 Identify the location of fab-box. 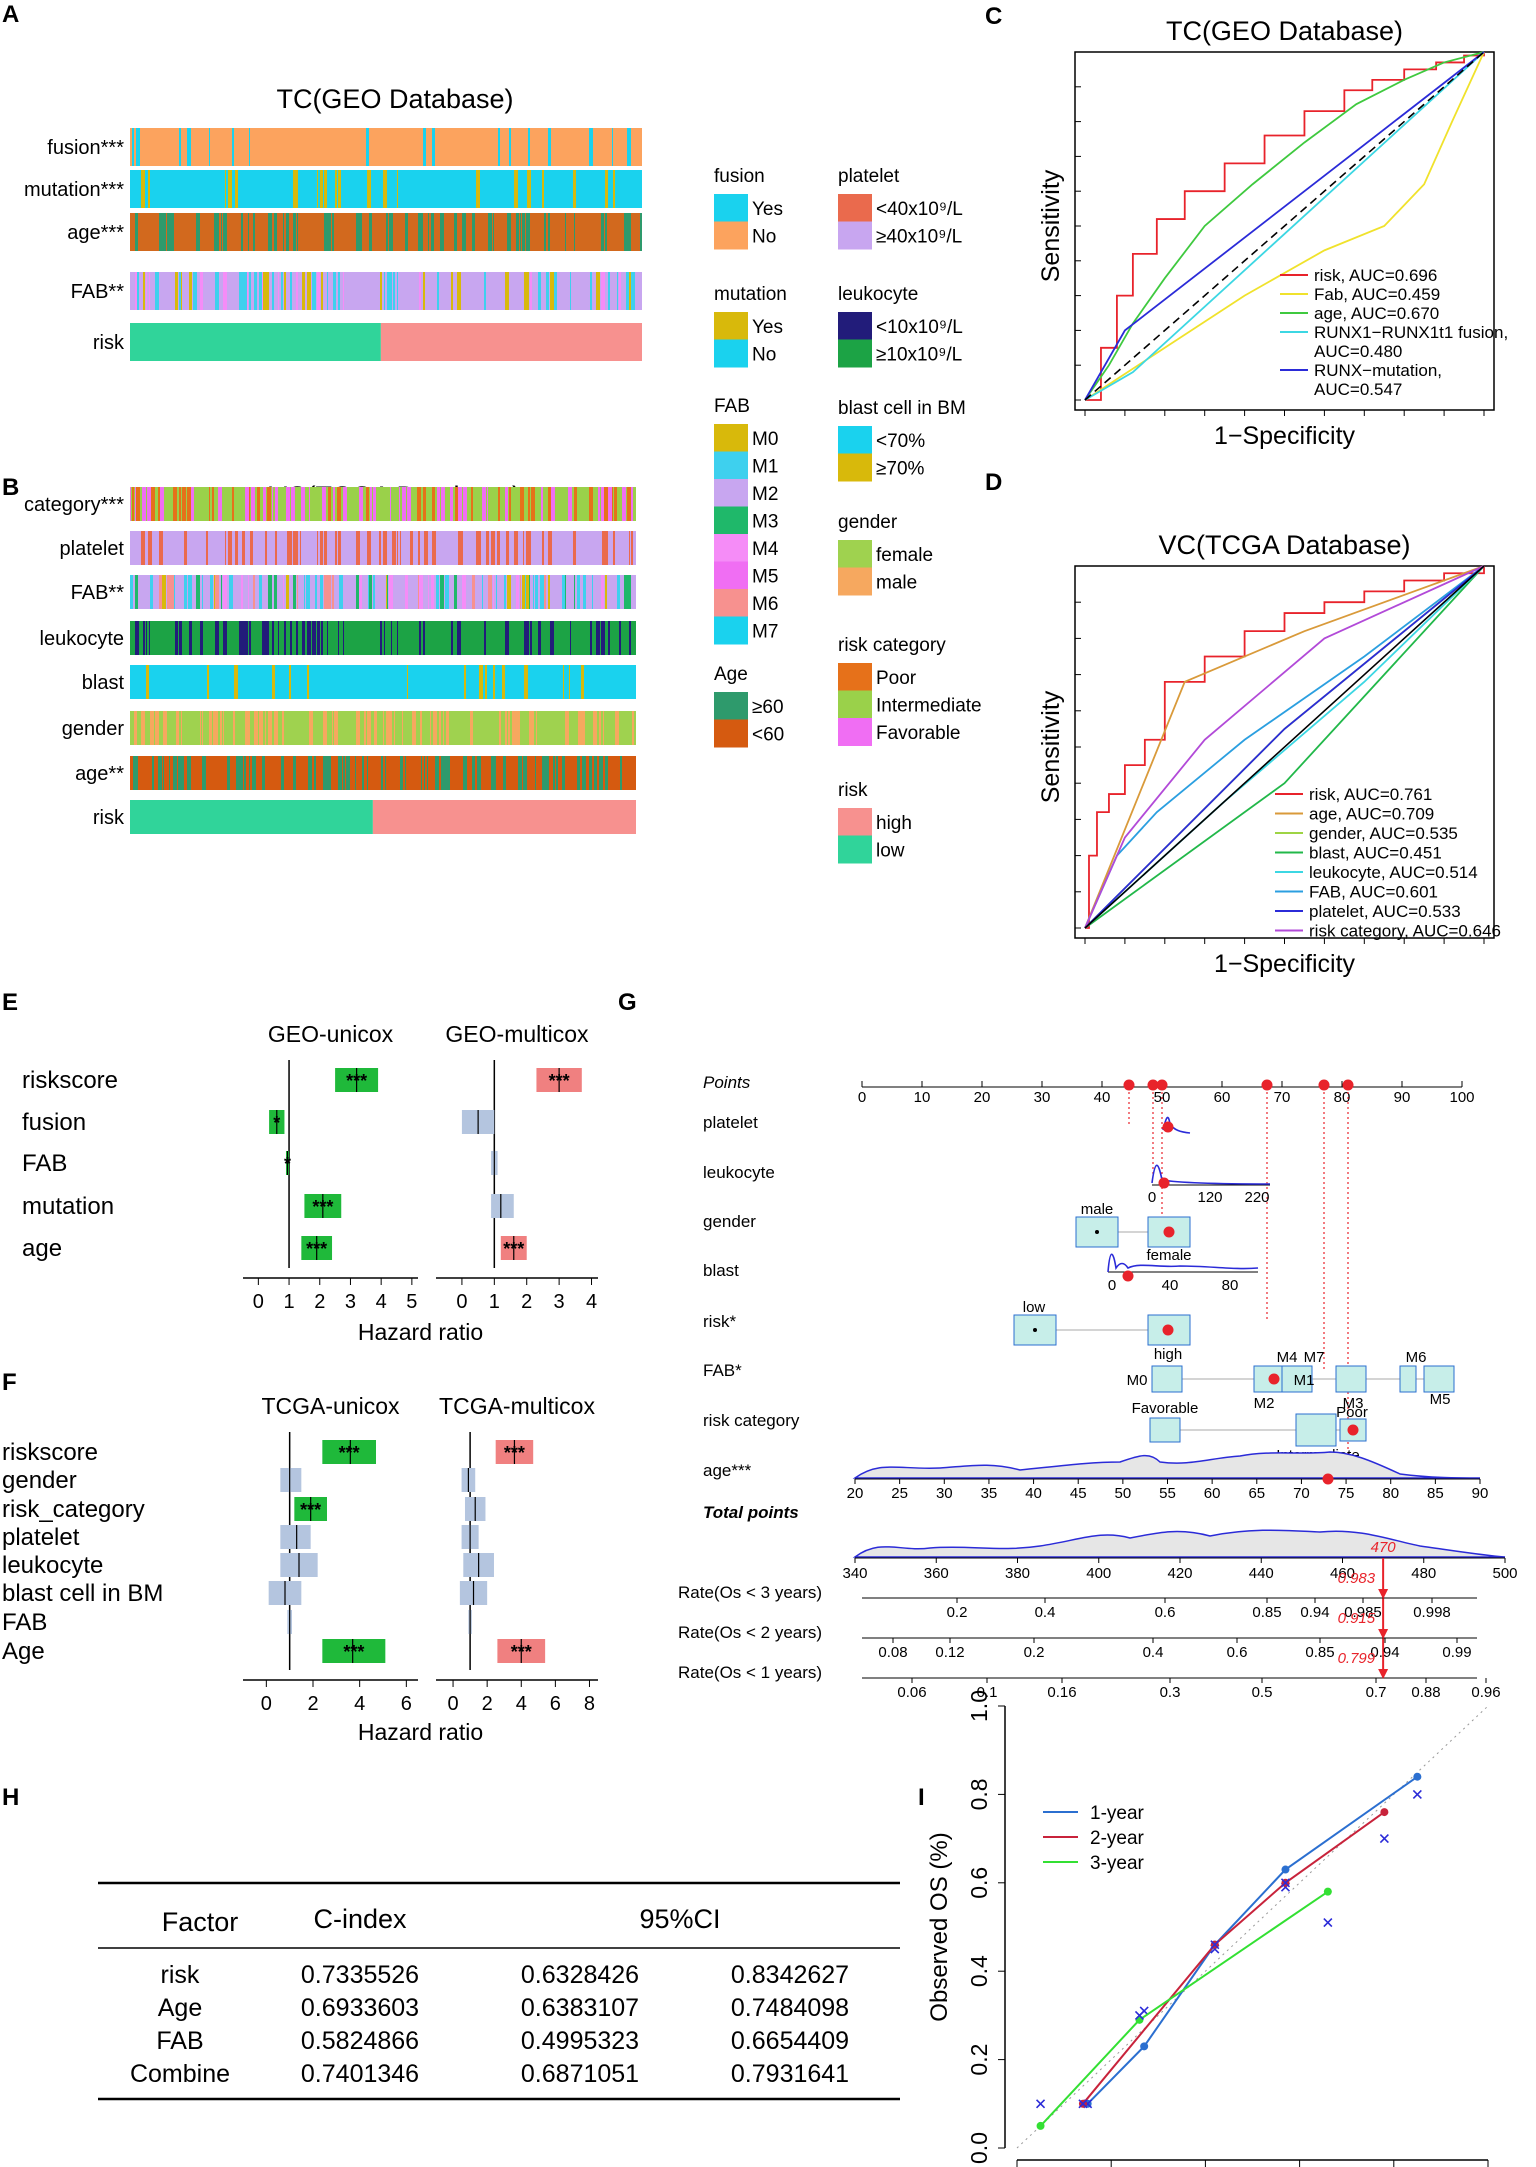
(1408, 1379).